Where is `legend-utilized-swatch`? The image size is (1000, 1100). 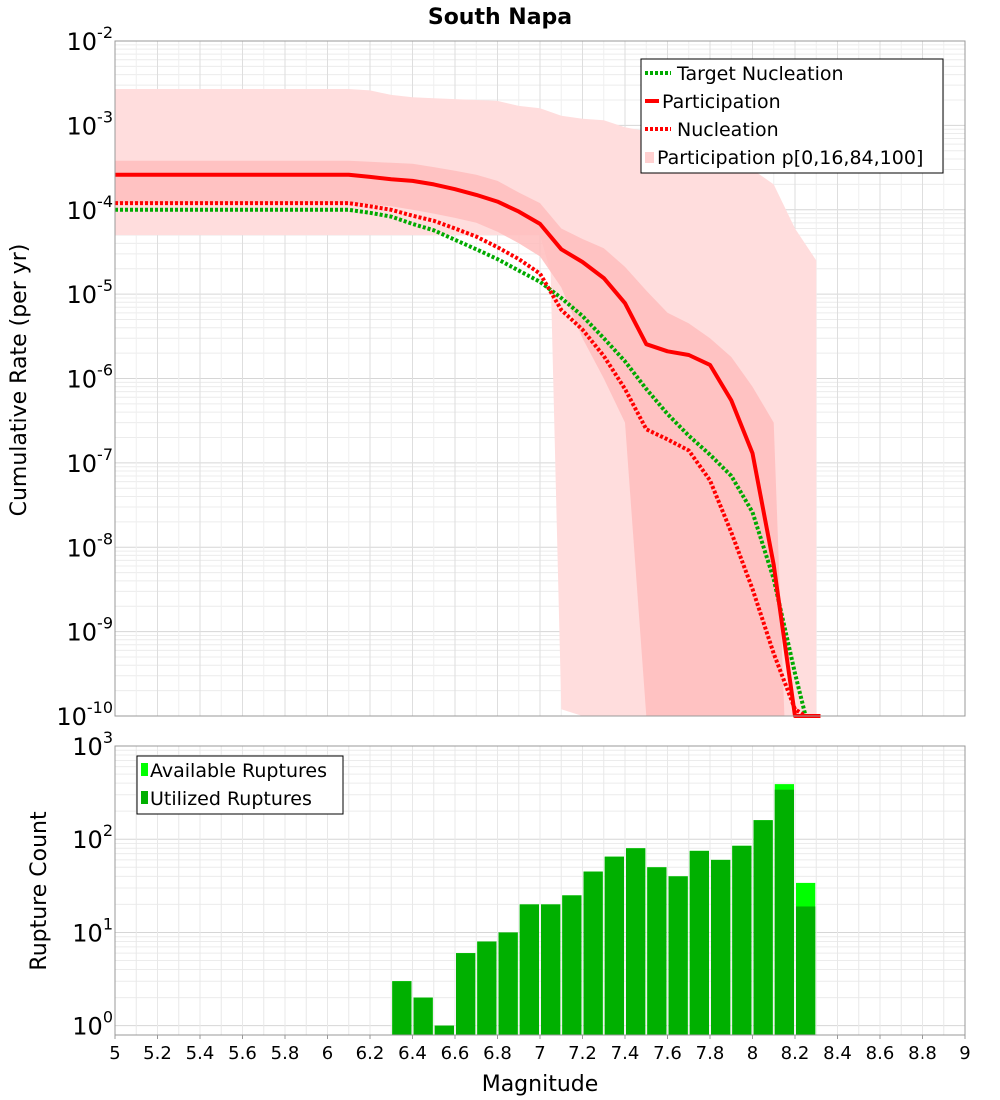
legend-utilized-swatch is located at coordinates (144, 797).